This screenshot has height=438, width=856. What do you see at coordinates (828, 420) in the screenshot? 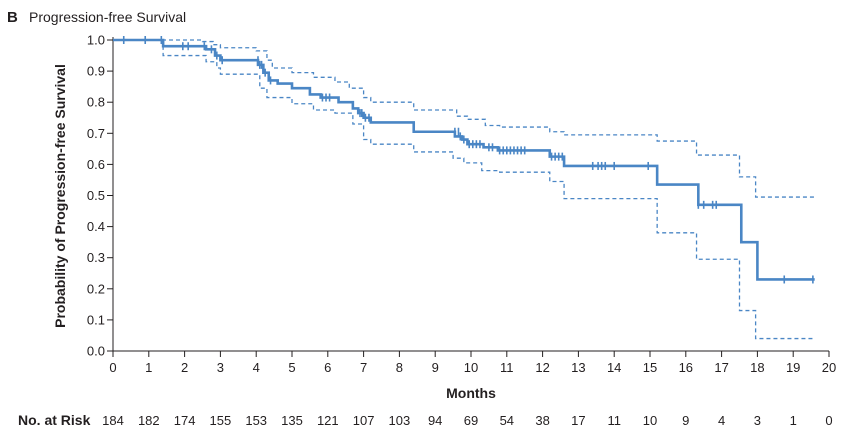
I see `risk-value: 0` at bounding box center [828, 420].